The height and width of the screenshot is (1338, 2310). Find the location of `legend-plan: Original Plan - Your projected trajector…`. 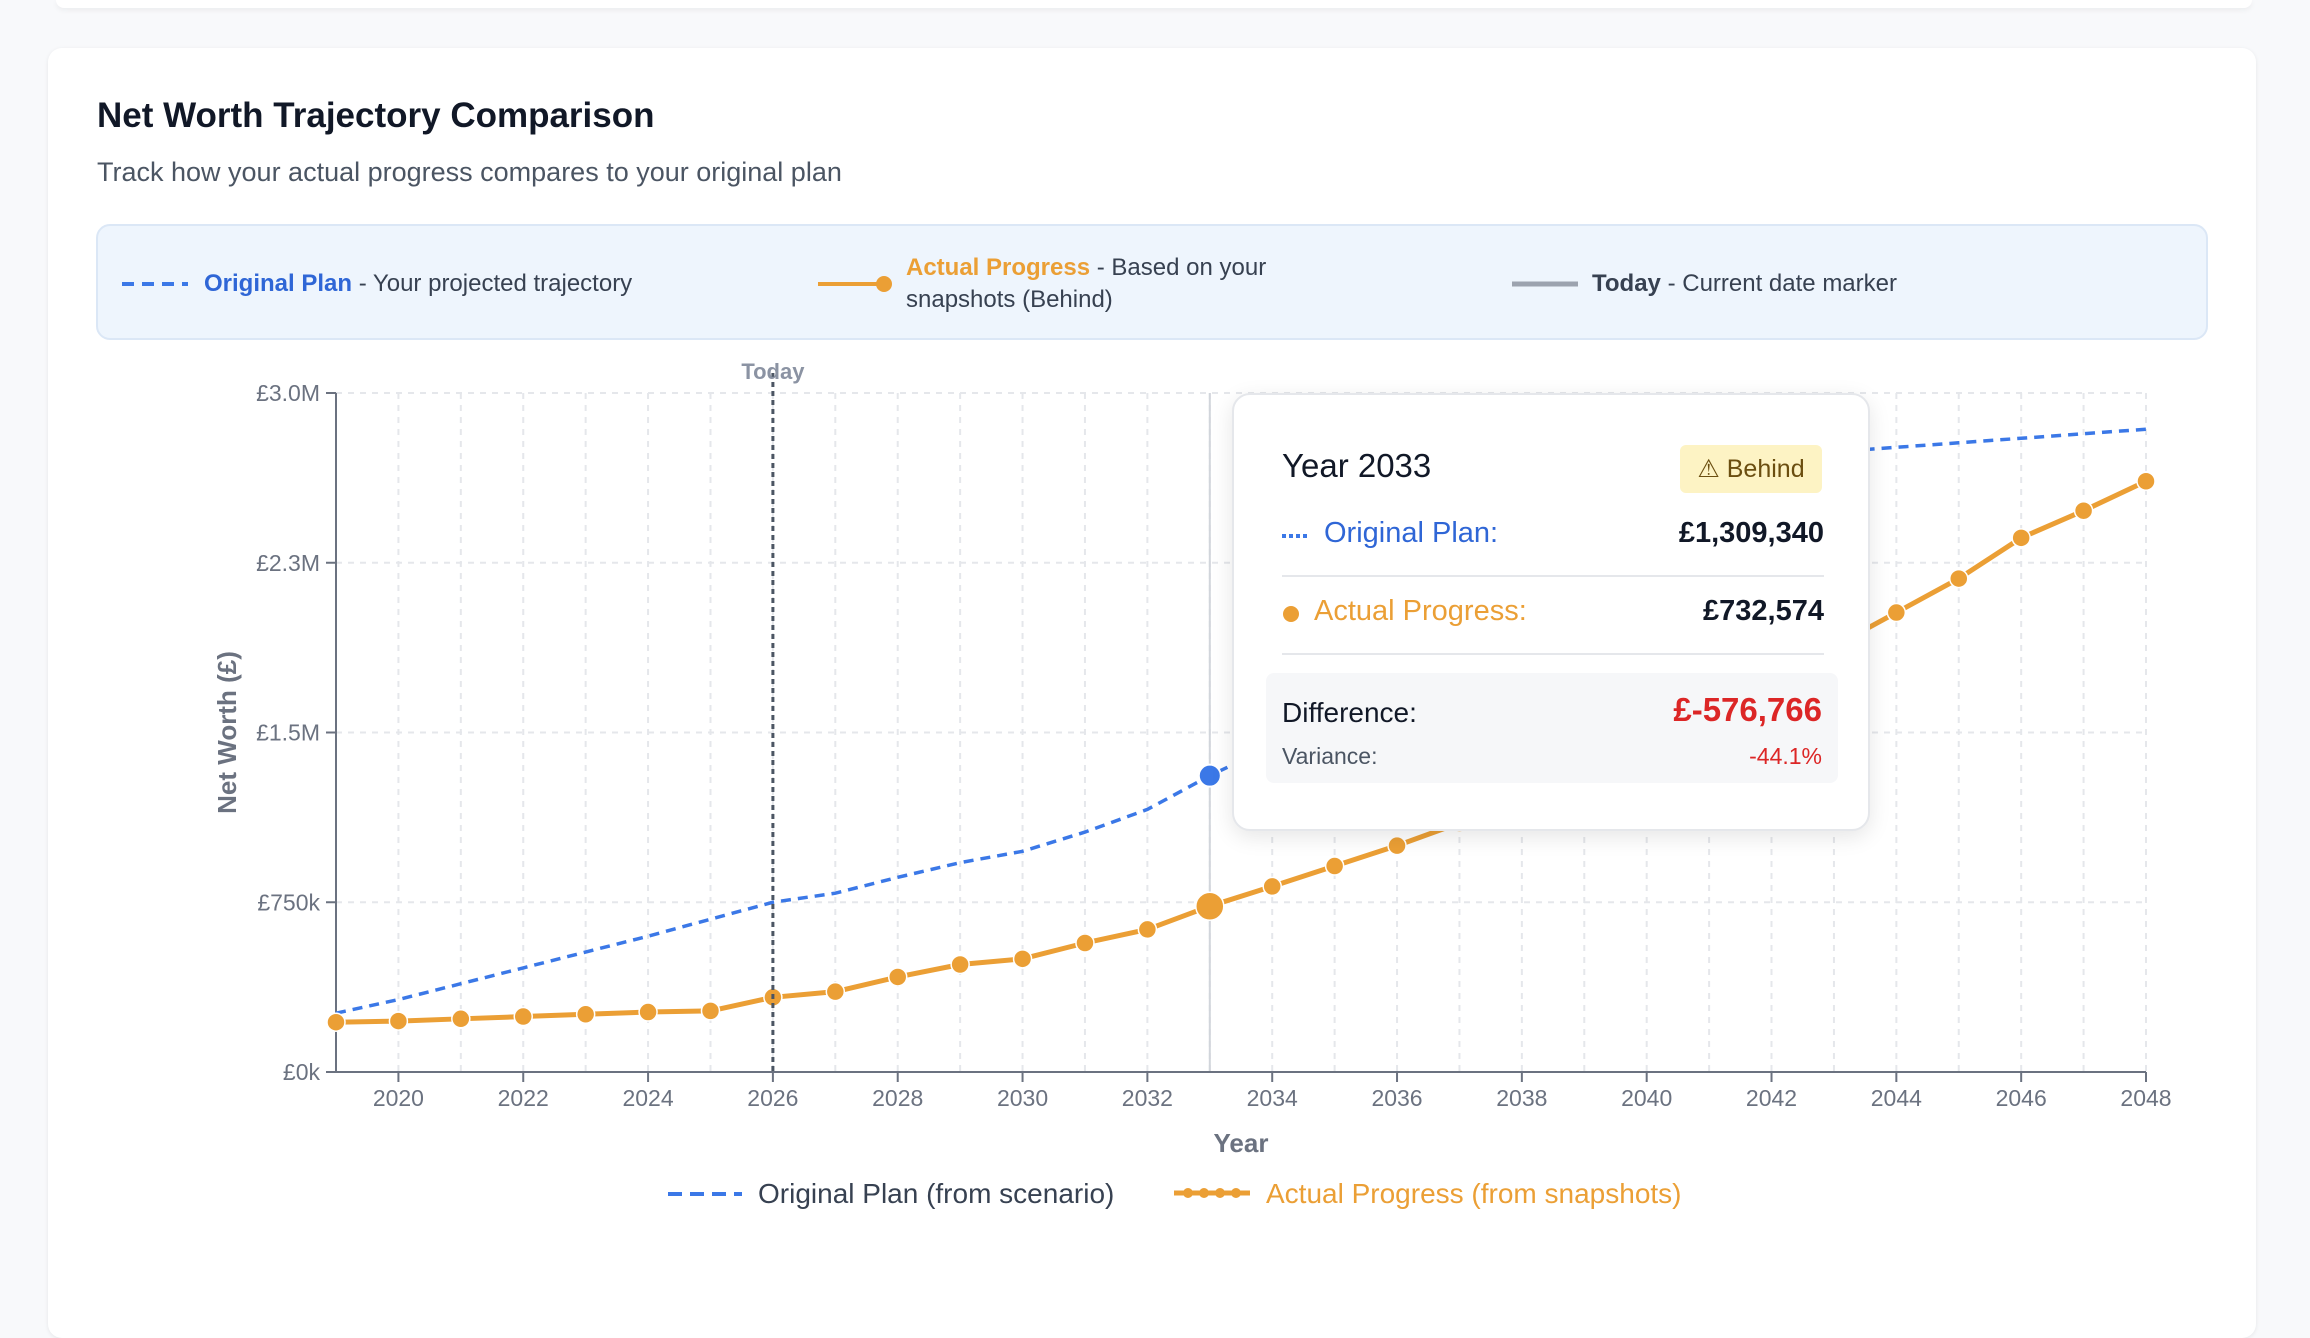

legend-plan: Original Plan - Your projected trajector… is located at coordinates (418, 284).